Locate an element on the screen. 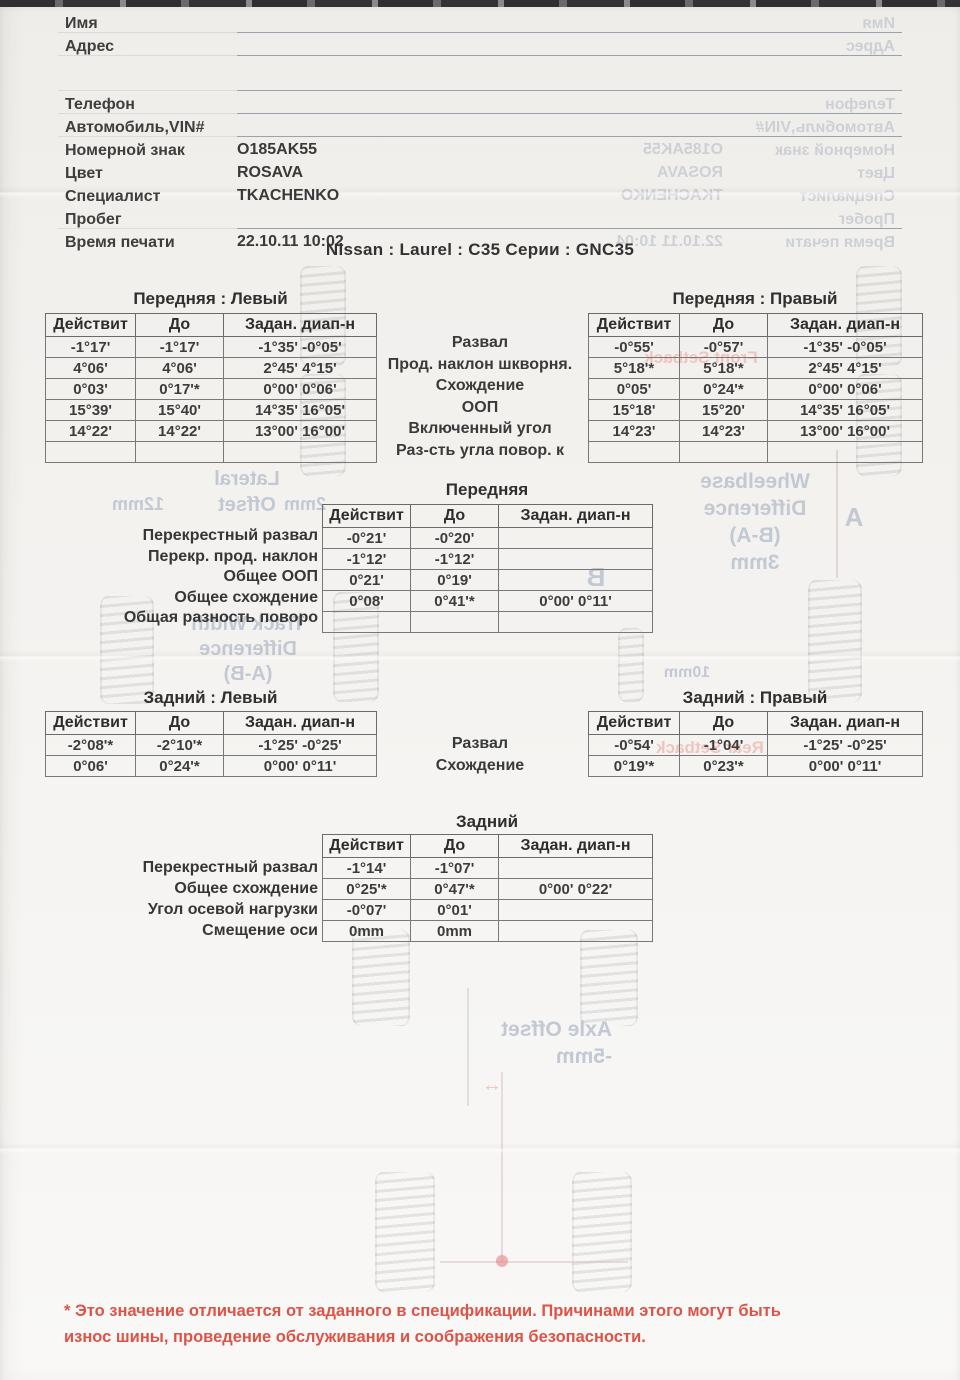 The image size is (960, 1380). phone-value is located at coordinates (569, 113).